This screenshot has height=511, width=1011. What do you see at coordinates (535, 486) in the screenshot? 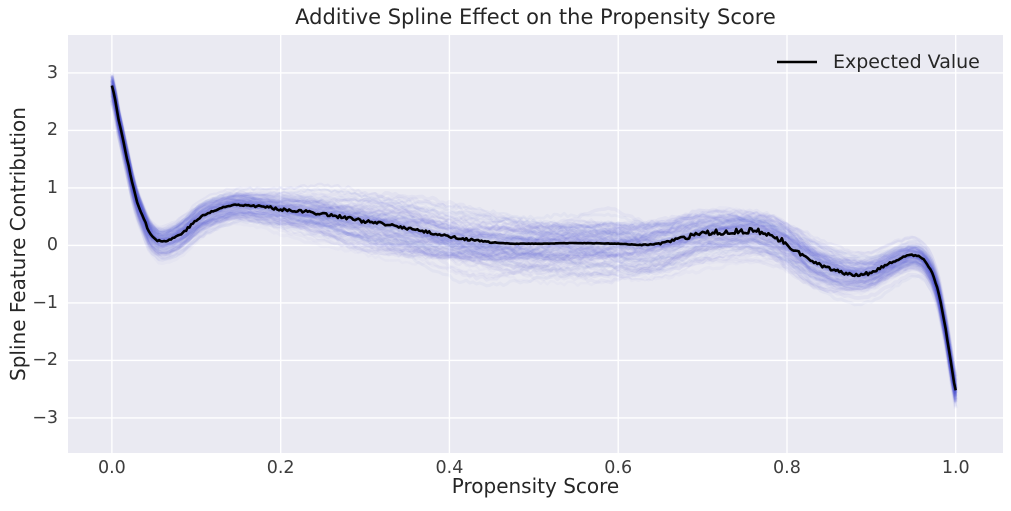
I see `x-axis-label: Propensity Score` at bounding box center [535, 486].